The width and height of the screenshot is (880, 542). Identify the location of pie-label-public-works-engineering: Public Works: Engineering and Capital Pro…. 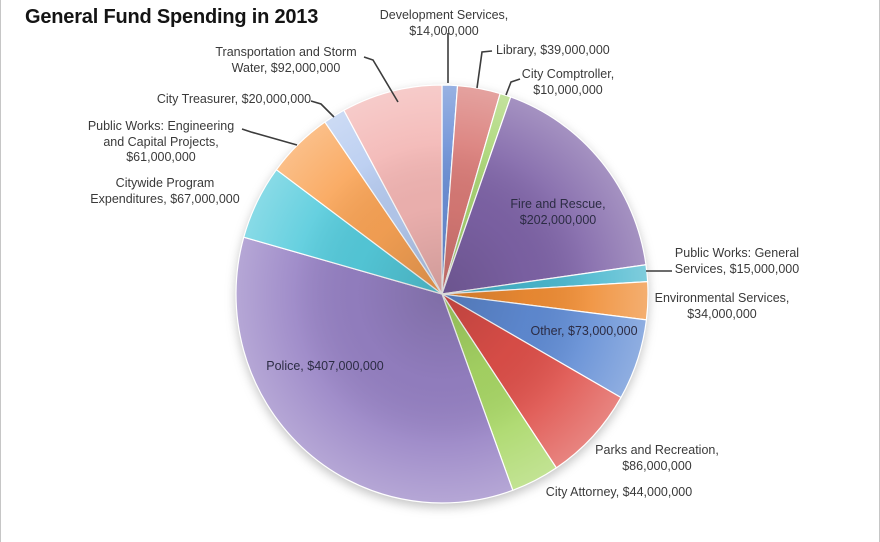
(161, 142).